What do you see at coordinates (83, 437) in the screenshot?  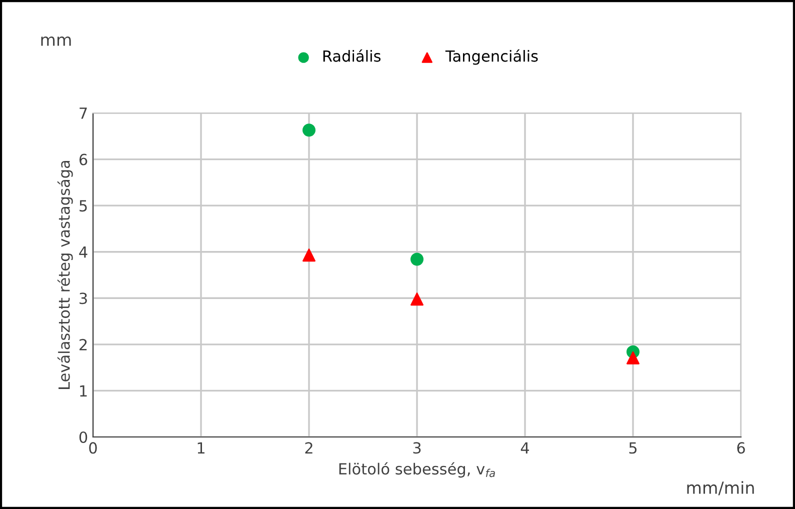 I see `y-tick-label: 0` at bounding box center [83, 437].